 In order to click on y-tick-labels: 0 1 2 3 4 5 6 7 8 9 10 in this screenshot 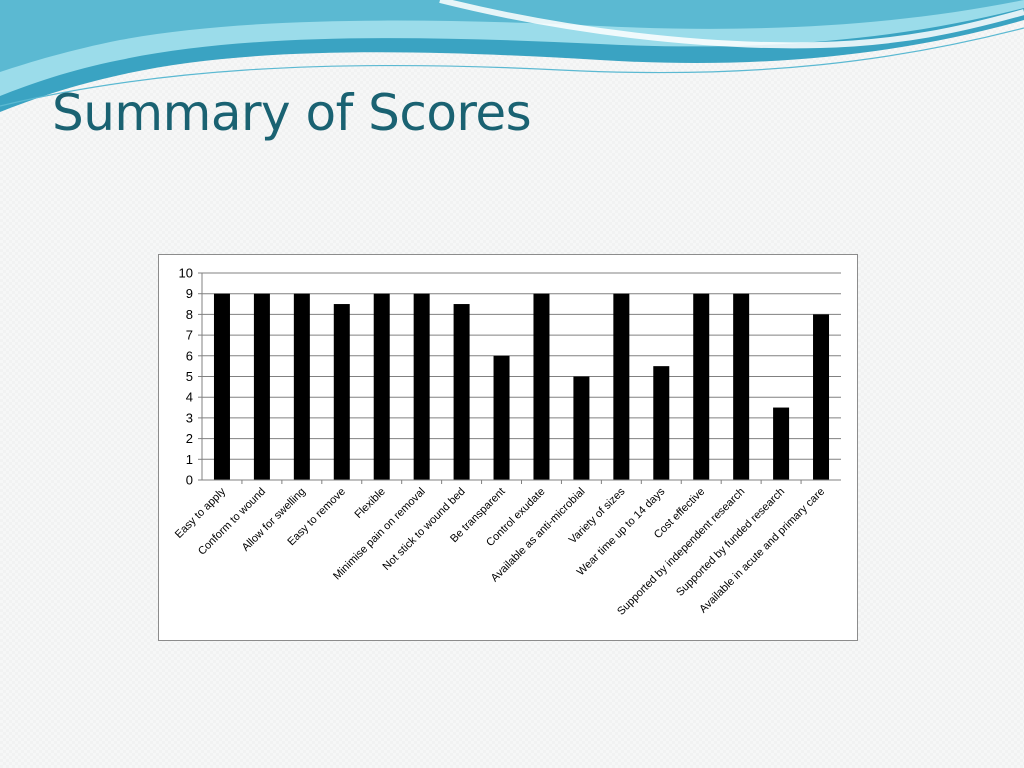, I will do `click(186, 377)`.